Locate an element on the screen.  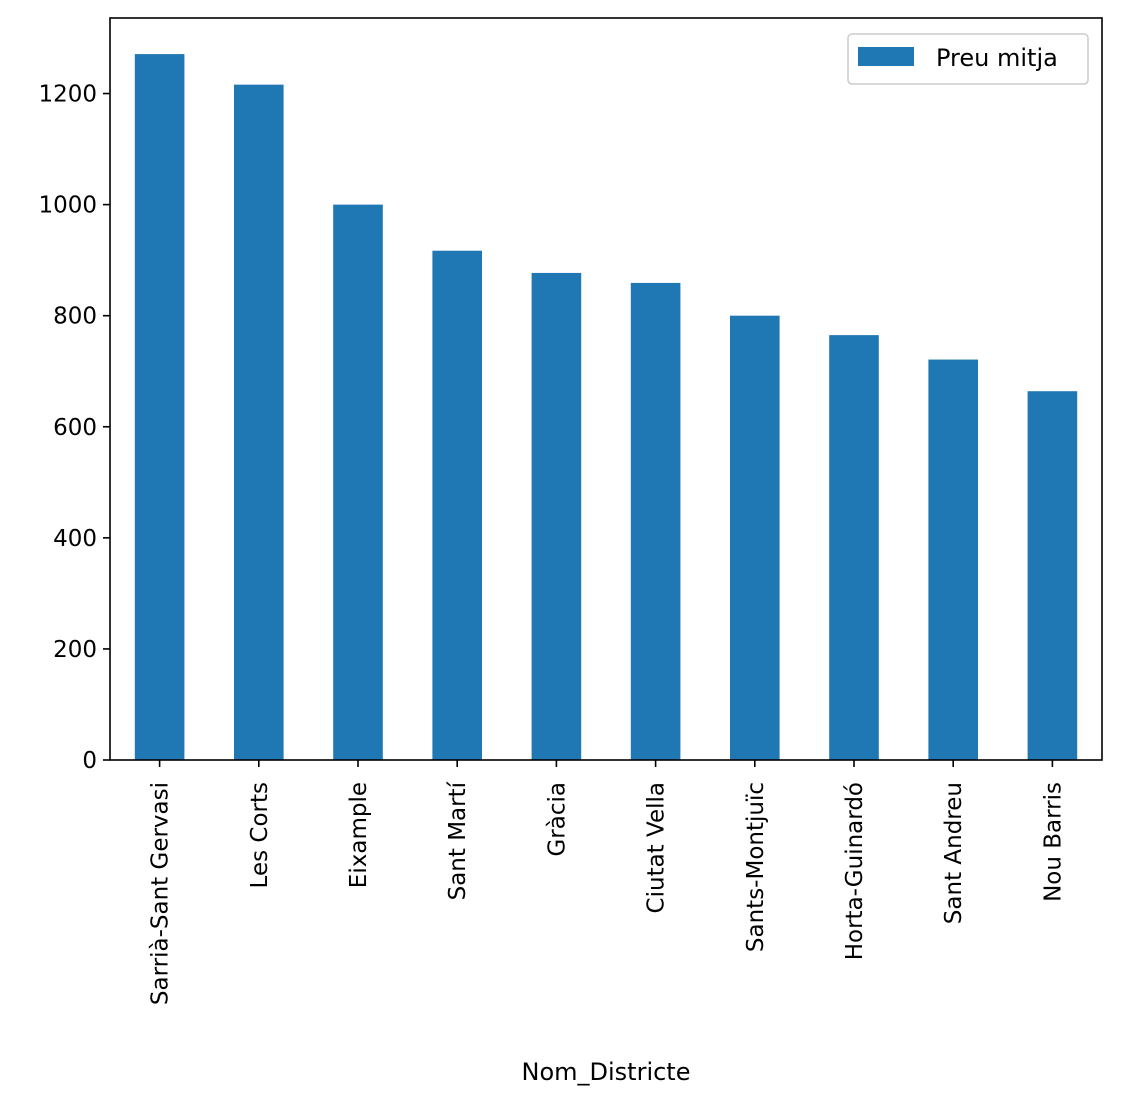
legend-label: Preu mitja is located at coordinates (997, 58).